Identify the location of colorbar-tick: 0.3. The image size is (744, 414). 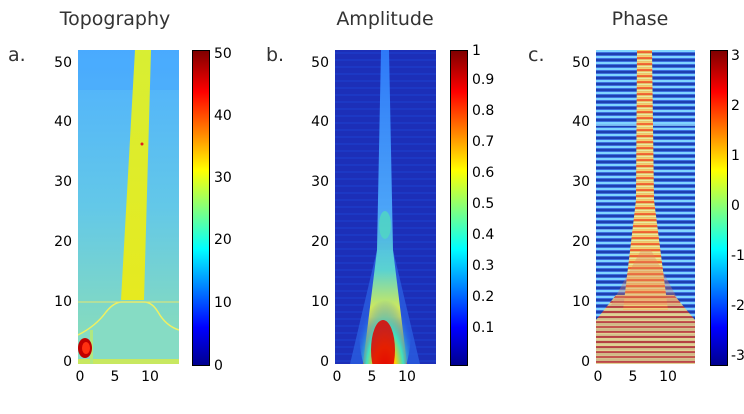
(483, 266).